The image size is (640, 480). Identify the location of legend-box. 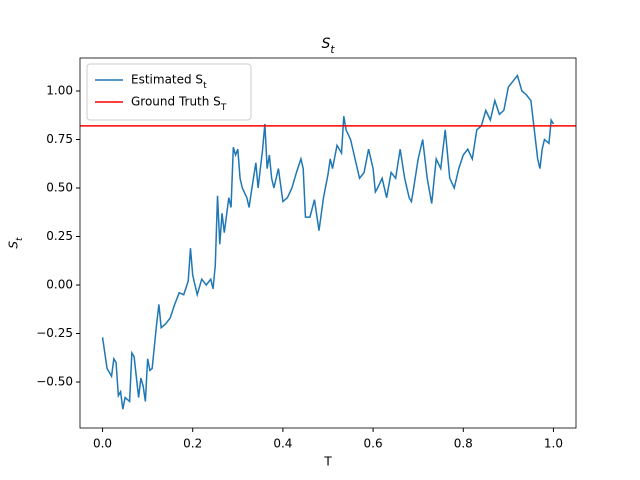
(169, 92).